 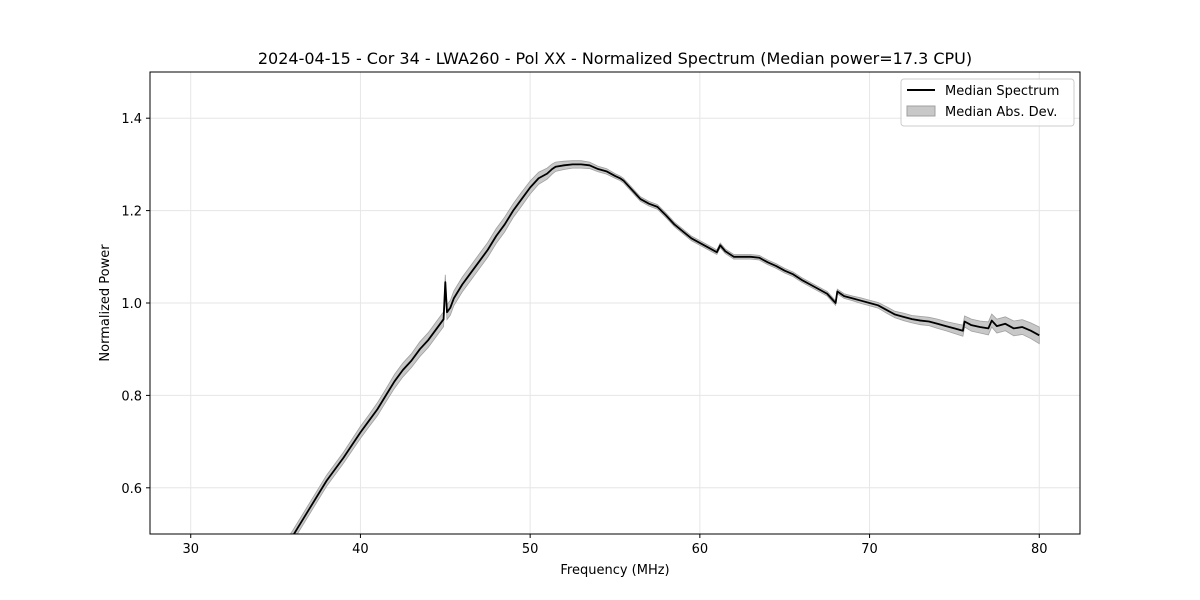 What do you see at coordinates (190, 549) in the screenshot?
I see `x-tick-label: 30` at bounding box center [190, 549].